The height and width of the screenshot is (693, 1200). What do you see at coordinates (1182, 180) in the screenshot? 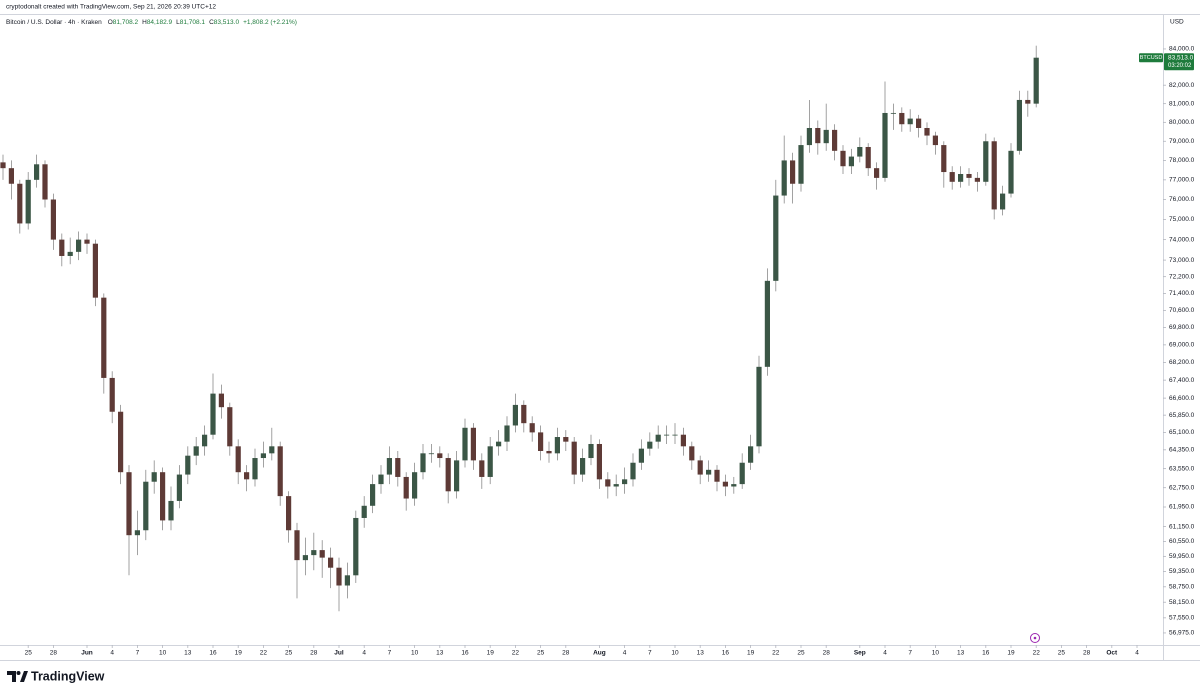
I see `y-tick-label: 77,000.0` at bounding box center [1182, 180].